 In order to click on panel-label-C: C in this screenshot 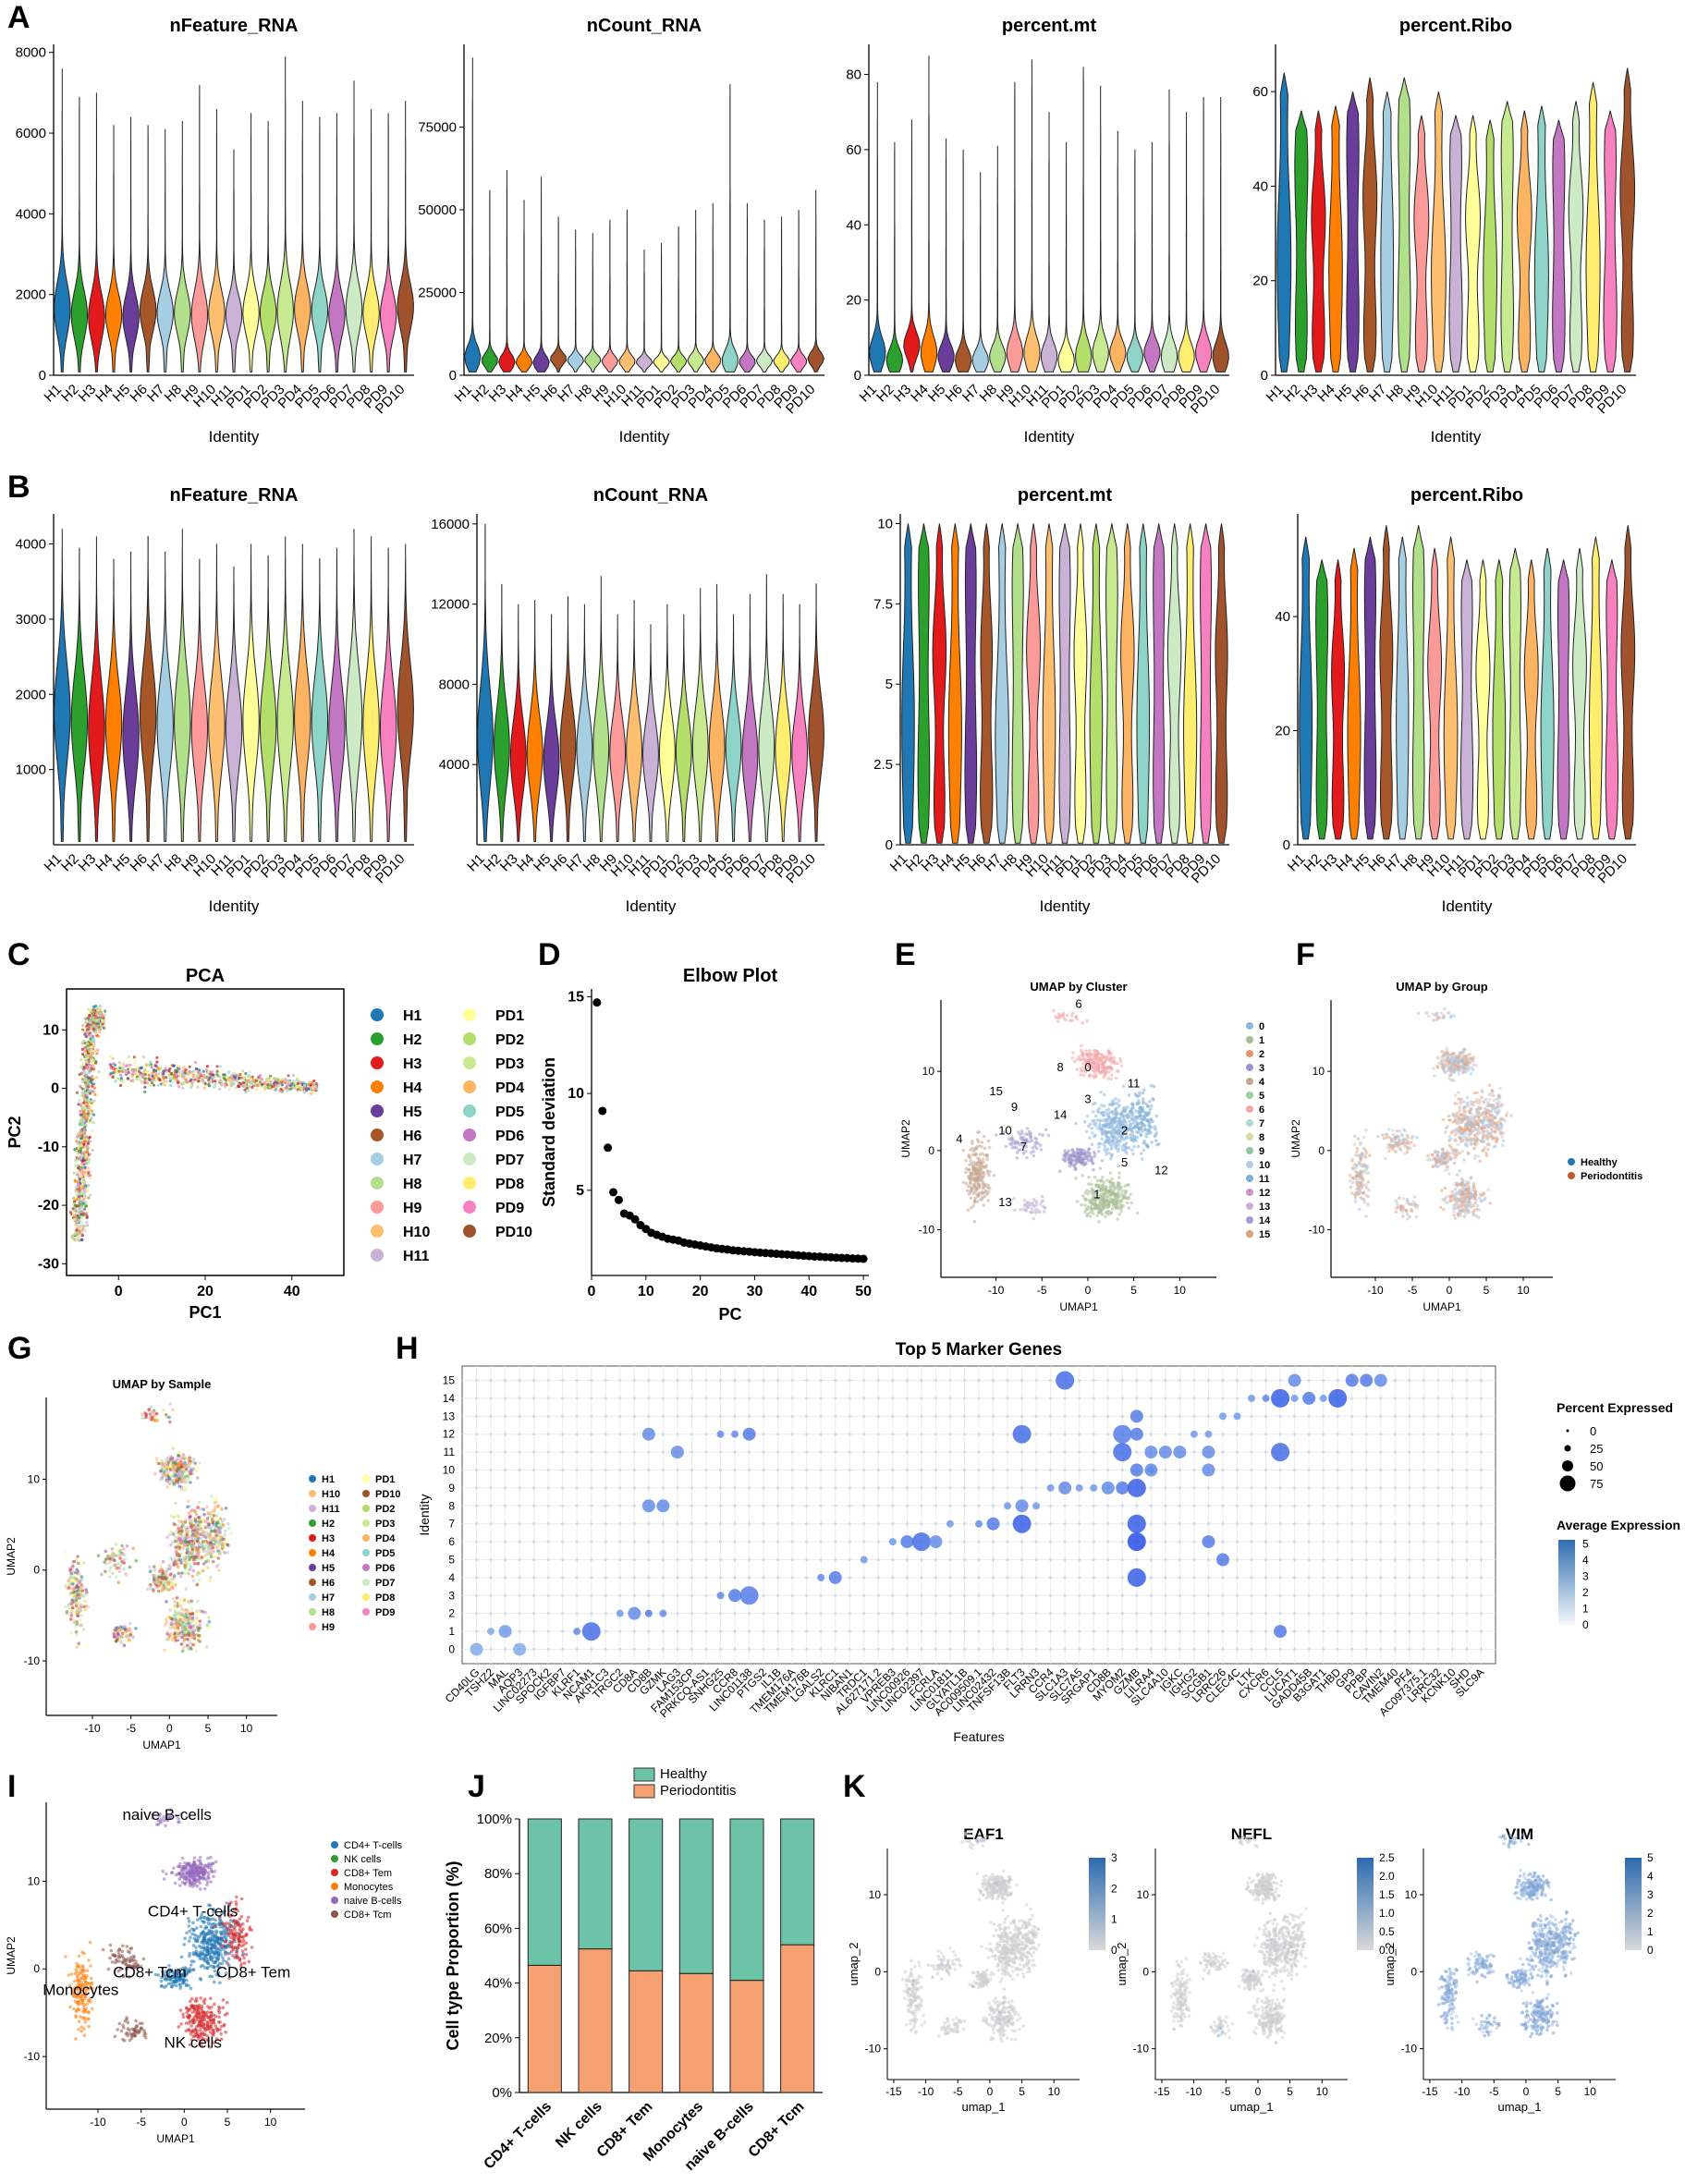, I will do `click(19, 954)`.